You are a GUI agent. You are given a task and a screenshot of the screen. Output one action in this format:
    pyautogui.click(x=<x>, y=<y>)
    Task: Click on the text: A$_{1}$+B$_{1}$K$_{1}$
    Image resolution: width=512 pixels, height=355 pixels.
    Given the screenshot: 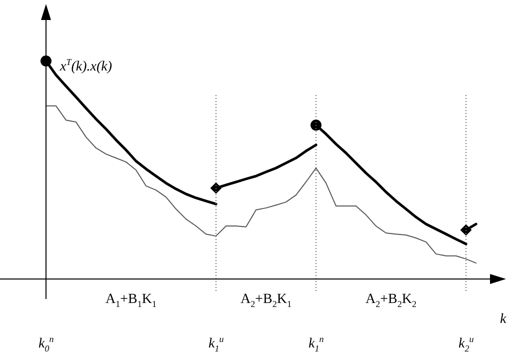 What is the action you would take?
    pyautogui.click(x=131, y=300)
    